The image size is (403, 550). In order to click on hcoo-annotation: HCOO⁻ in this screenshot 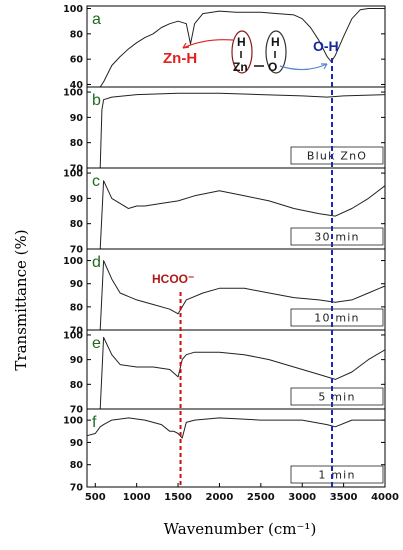, I will do `click(173, 279)`.